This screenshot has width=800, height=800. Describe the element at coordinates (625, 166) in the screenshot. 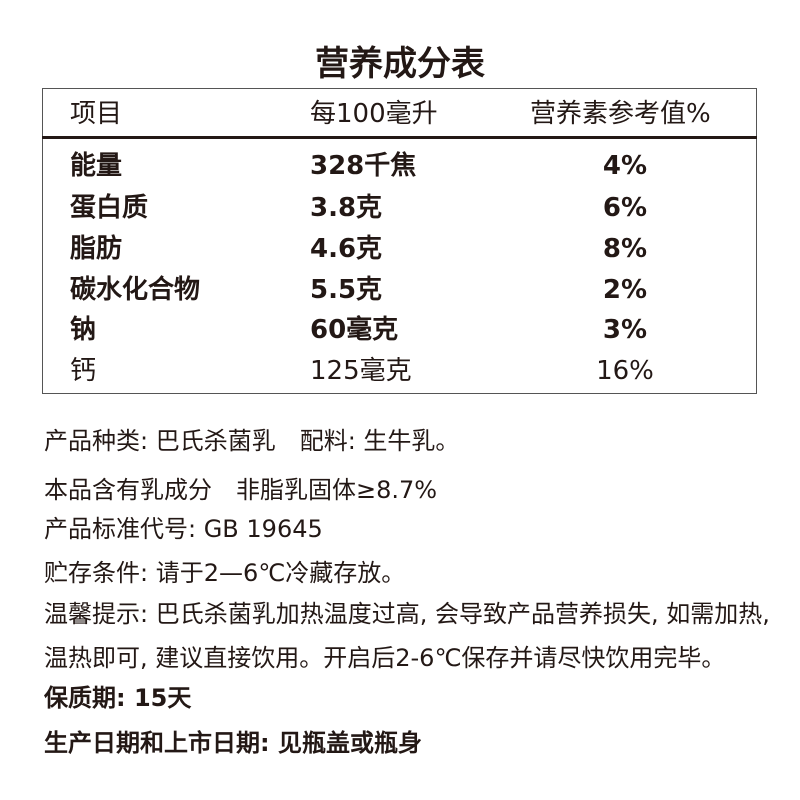

I see `table-cell: 4%` at that location.